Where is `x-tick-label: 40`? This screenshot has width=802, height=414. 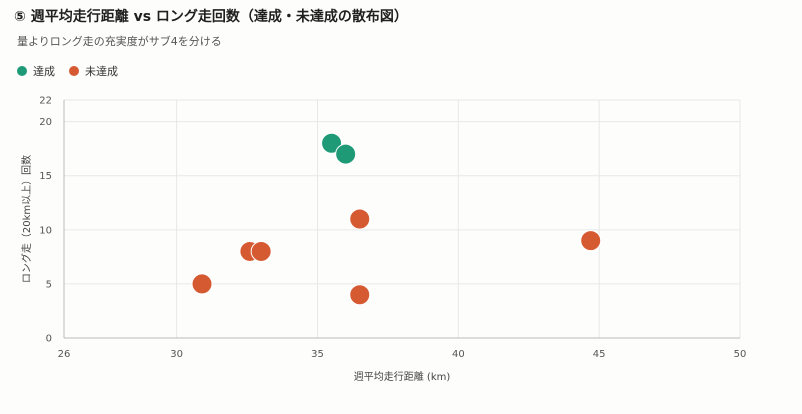
x-tick-label: 40 is located at coordinates (458, 354).